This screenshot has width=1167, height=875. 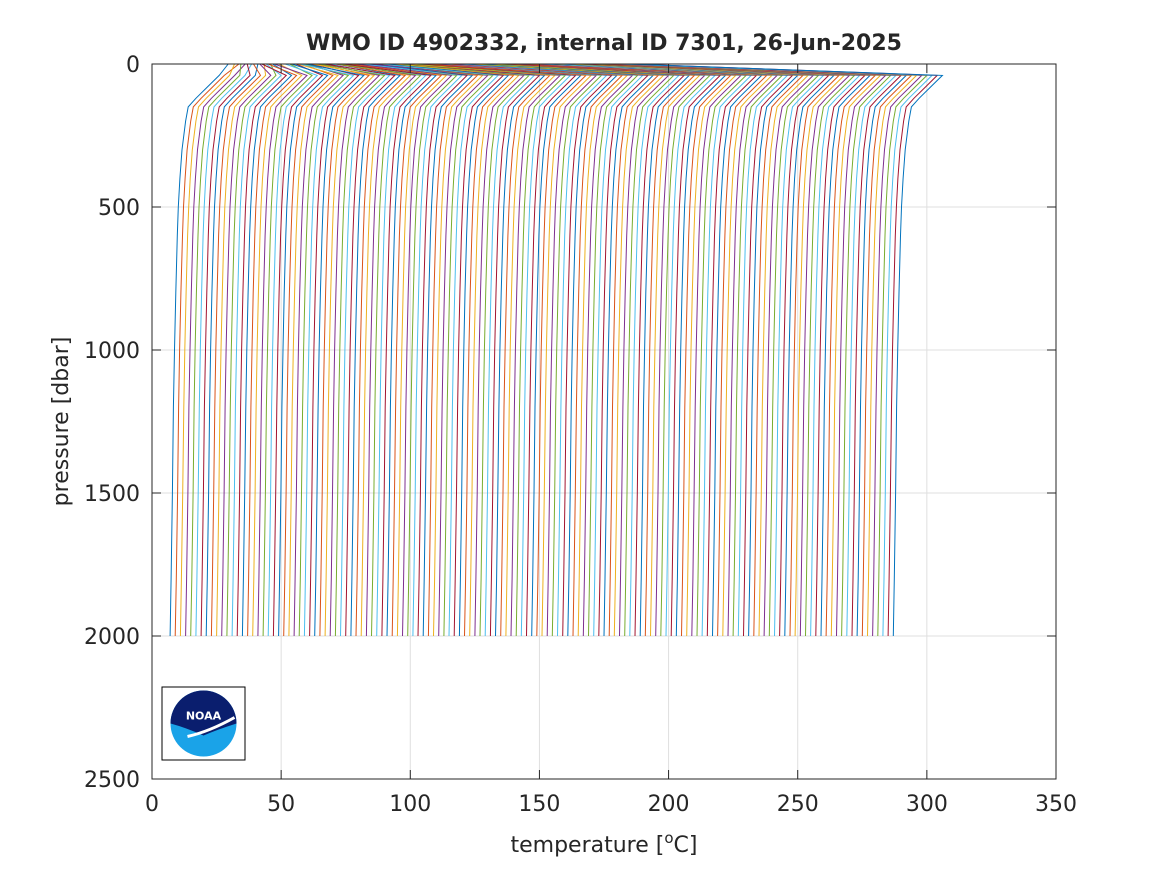 I want to click on y-tick-label: 1000, so click(x=112, y=351).